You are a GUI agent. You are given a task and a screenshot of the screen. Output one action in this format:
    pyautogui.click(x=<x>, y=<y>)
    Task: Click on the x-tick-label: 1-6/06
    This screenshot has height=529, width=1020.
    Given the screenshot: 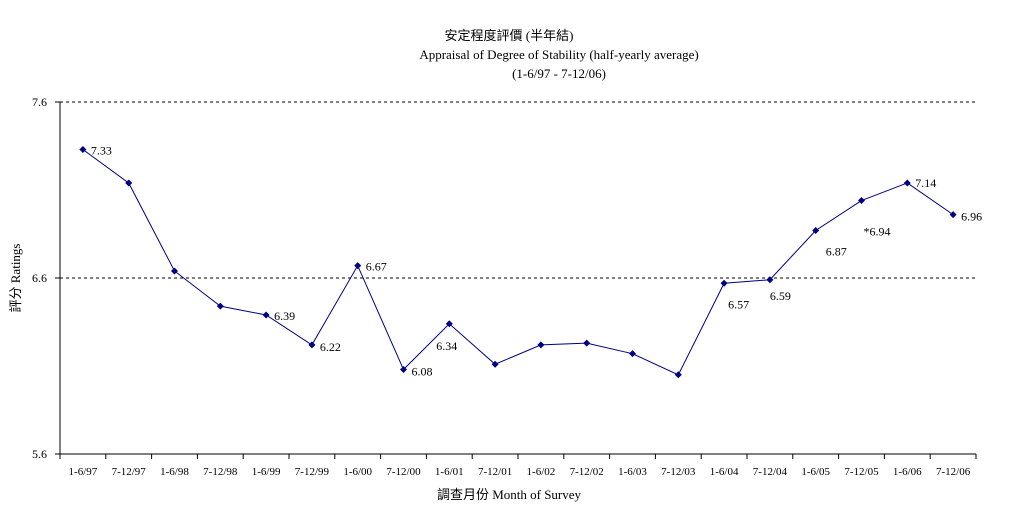 What is the action you would take?
    pyautogui.click(x=907, y=472)
    